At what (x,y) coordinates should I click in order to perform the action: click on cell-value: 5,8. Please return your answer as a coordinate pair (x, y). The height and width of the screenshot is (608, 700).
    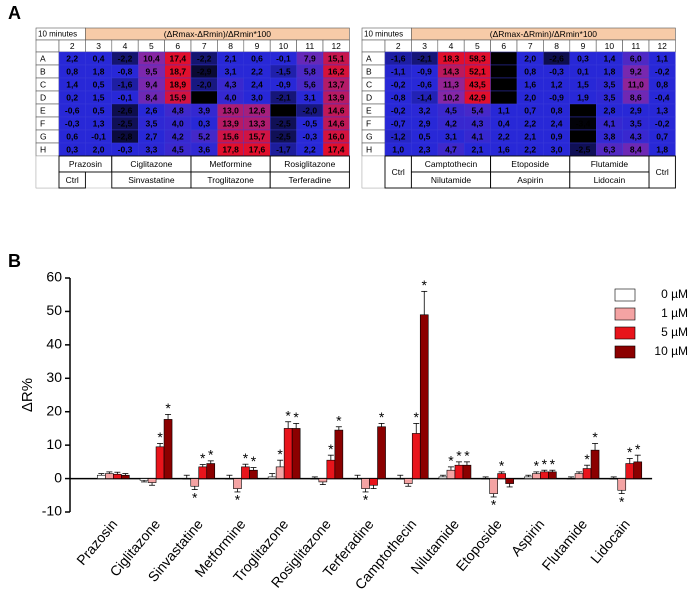
    Looking at the image, I should click on (310, 71).